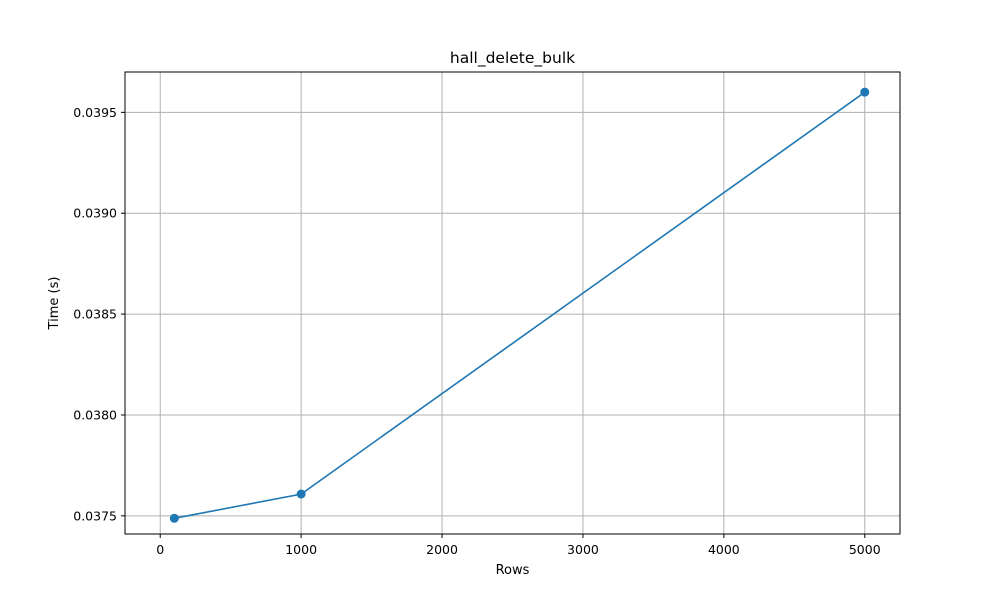 The image size is (1000, 600). What do you see at coordinates (95, 213) in the screenshot?
I see `y-tick-label: 0.0390` at bounding box center [95, 213].